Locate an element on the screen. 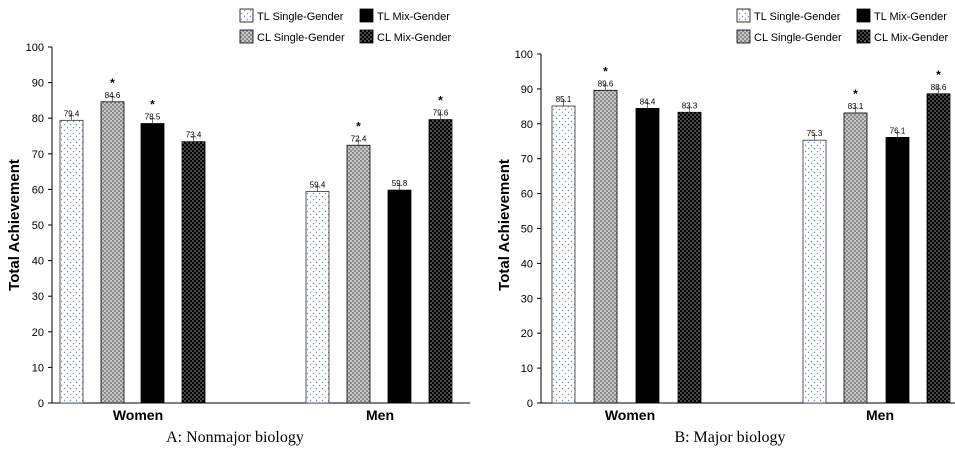 This screenshot has height=450, width=955. bar-value-label: 83.3 is located at coordinates (690, 105).